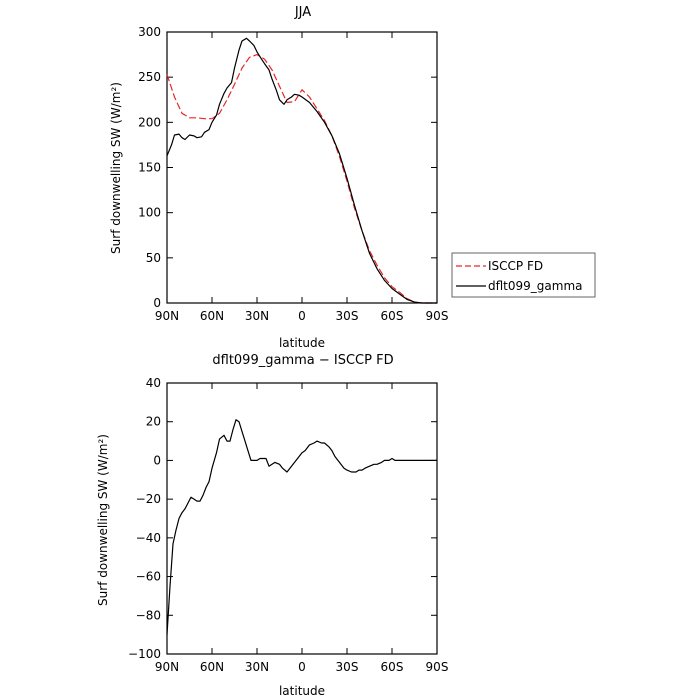 Image resolution: width=700 pixels, height=700 pixels. I want to click on chart-title: dflt099_gamma − ISCCP FD, so click(302, 360).